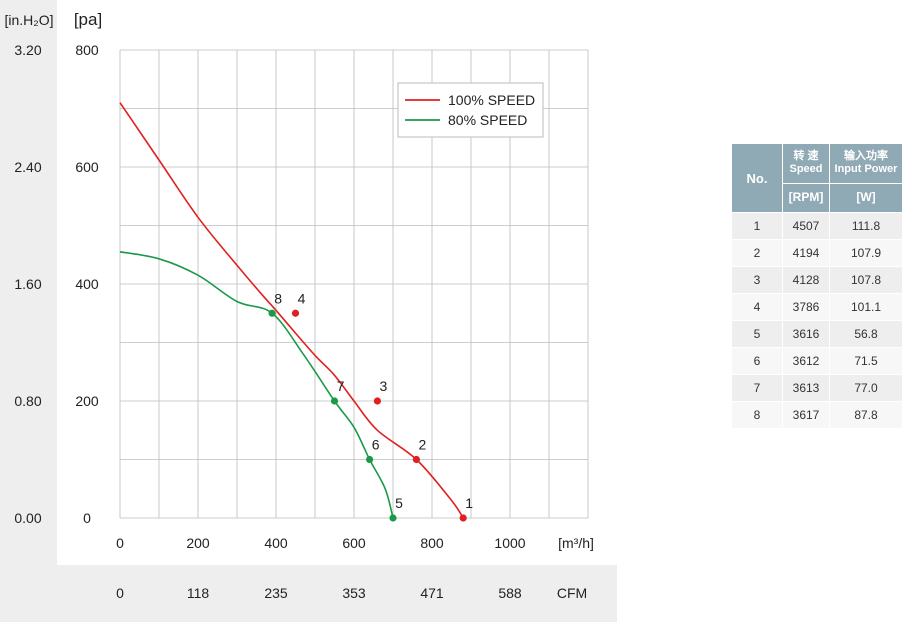  I want to click on operating-point-label: 1, so click(469, 503).